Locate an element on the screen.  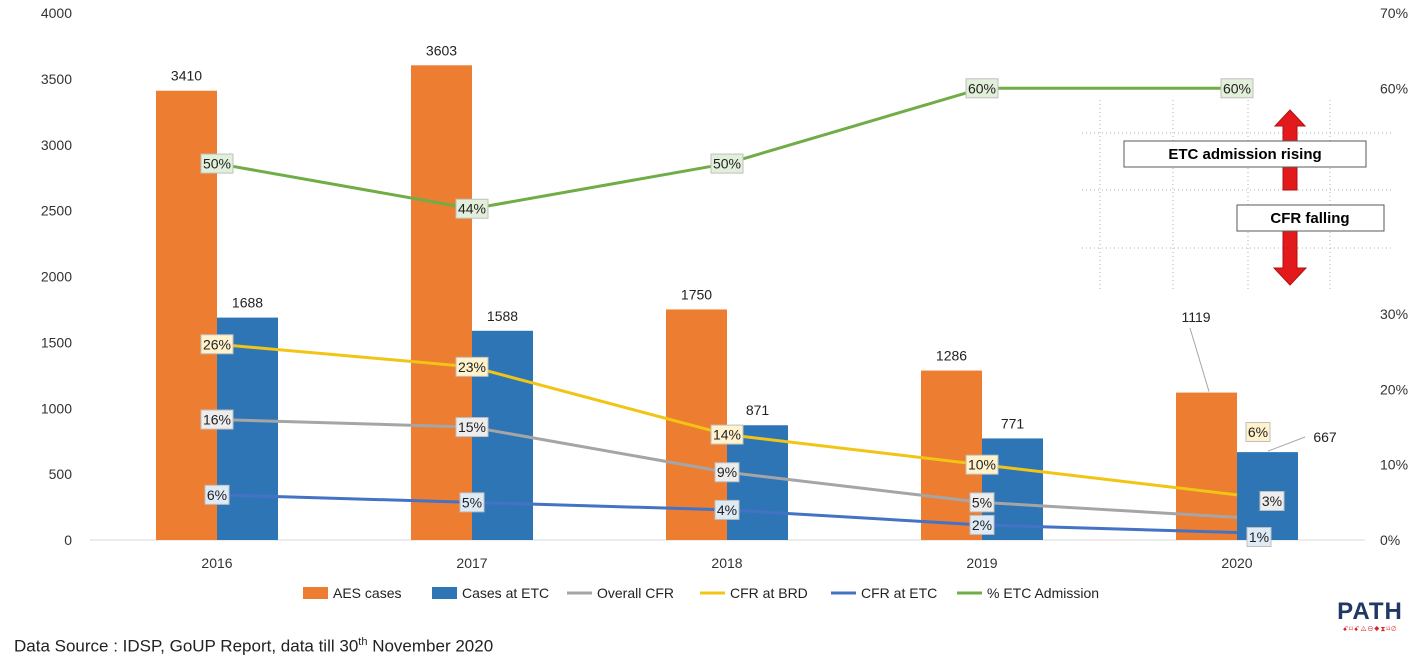
y-left-tick-label: 500 is located at coordinates (61, 474).